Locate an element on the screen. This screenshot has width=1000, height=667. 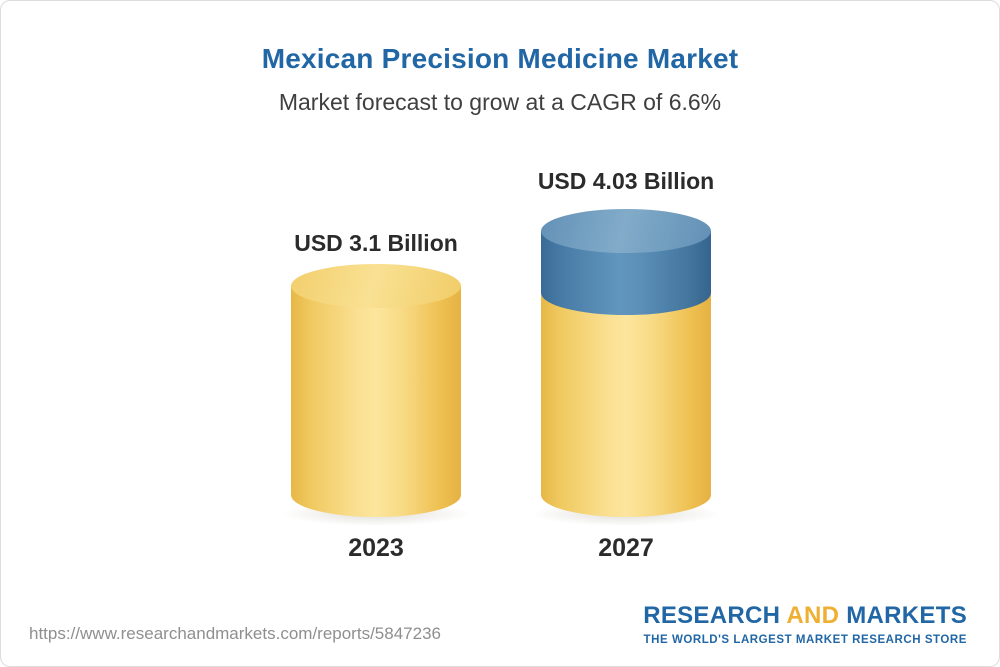
bar-2023 is located at coordinates (376, 395).